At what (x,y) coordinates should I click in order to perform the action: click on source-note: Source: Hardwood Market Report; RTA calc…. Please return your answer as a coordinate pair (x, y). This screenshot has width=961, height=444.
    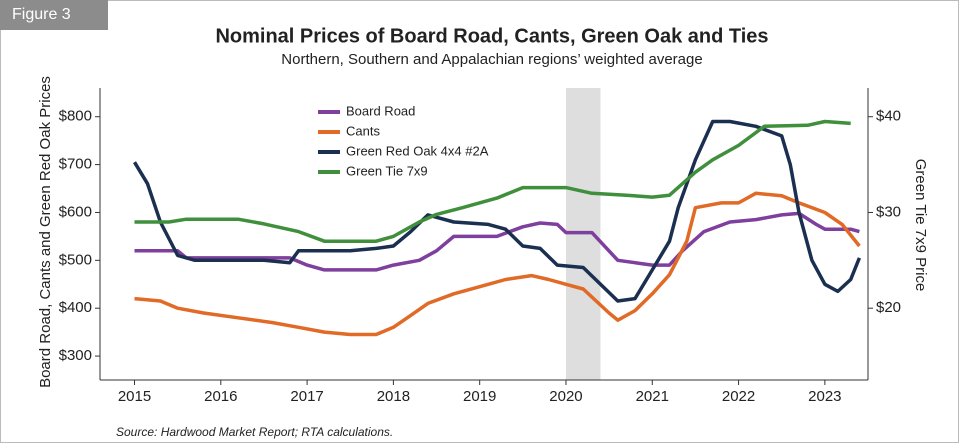
    Looking at the image, I should click on (254, 432).